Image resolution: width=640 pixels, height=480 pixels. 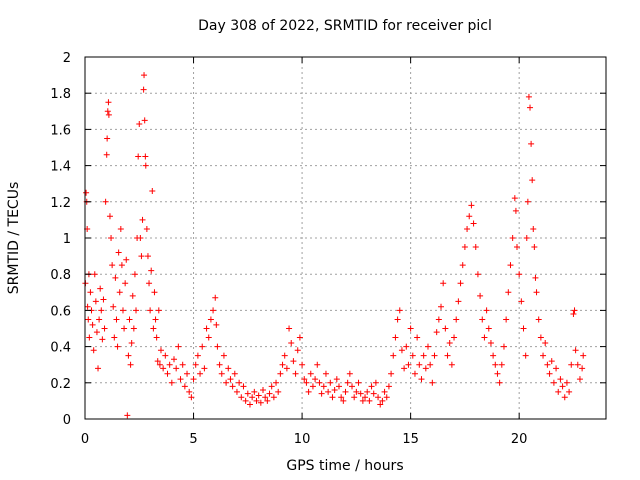 What do you see at coordinates (60, 130) in the screenshot?
I see `y-tick-label: 1.6` at bounding box center [60, 130].